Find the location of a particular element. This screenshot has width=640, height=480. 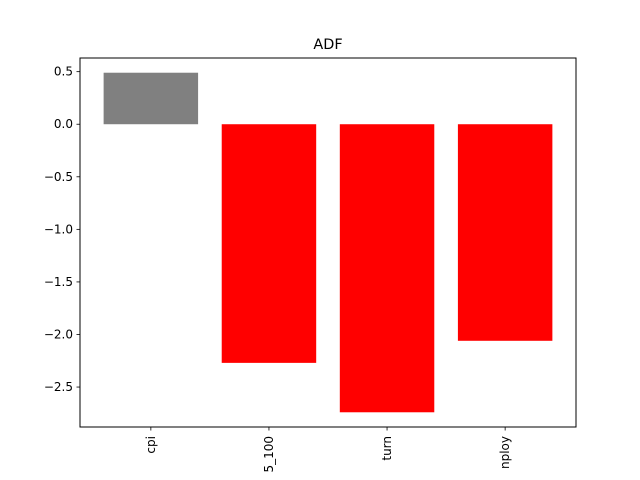

y-tick-label: −1.0 is located at coordinates (58, 229).